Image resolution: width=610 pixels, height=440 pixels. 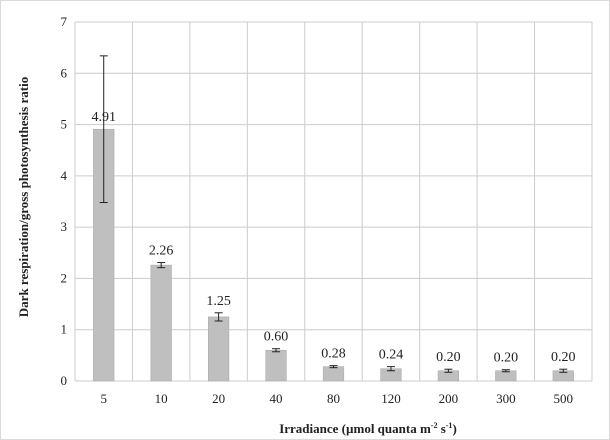 I want to click on y-tick-label: 2, so click(x=64, y=277).